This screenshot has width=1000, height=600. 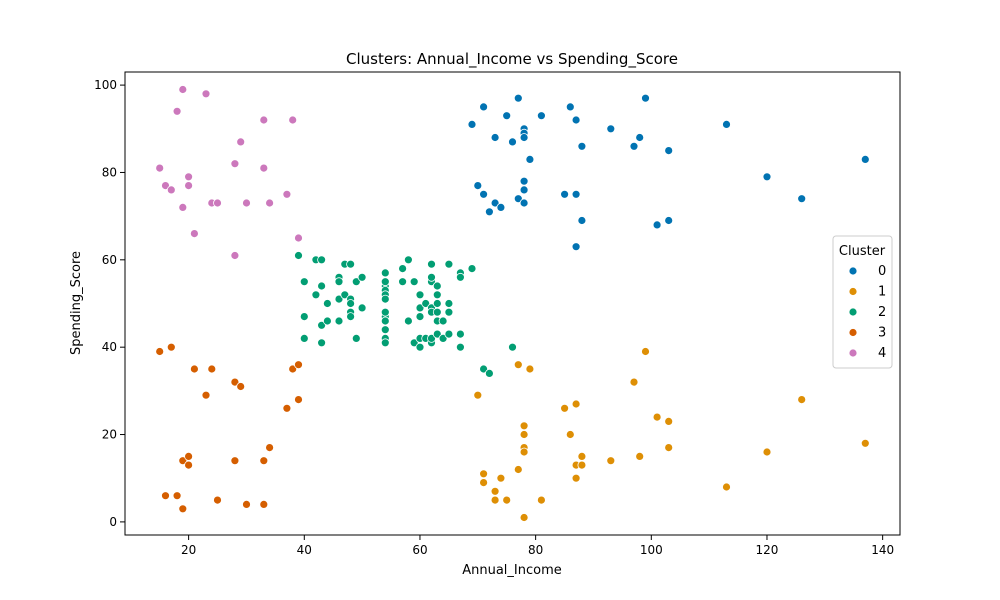 What do you see at coordinates (651, 550) in the screenshot?
I see `x-tick-label: 100` at bounding box center [651, 550].